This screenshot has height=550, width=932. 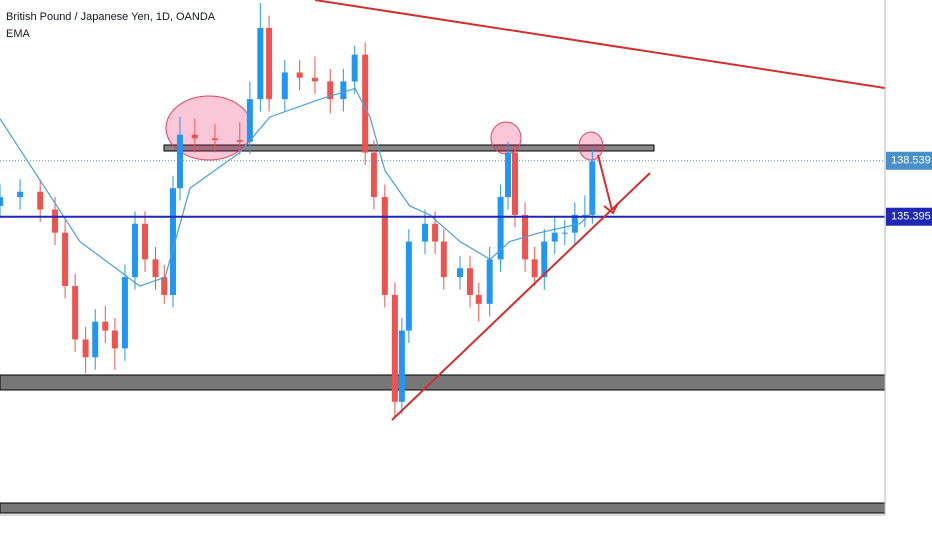 I want to click on resistance-zone, so click(x=409, y=148).